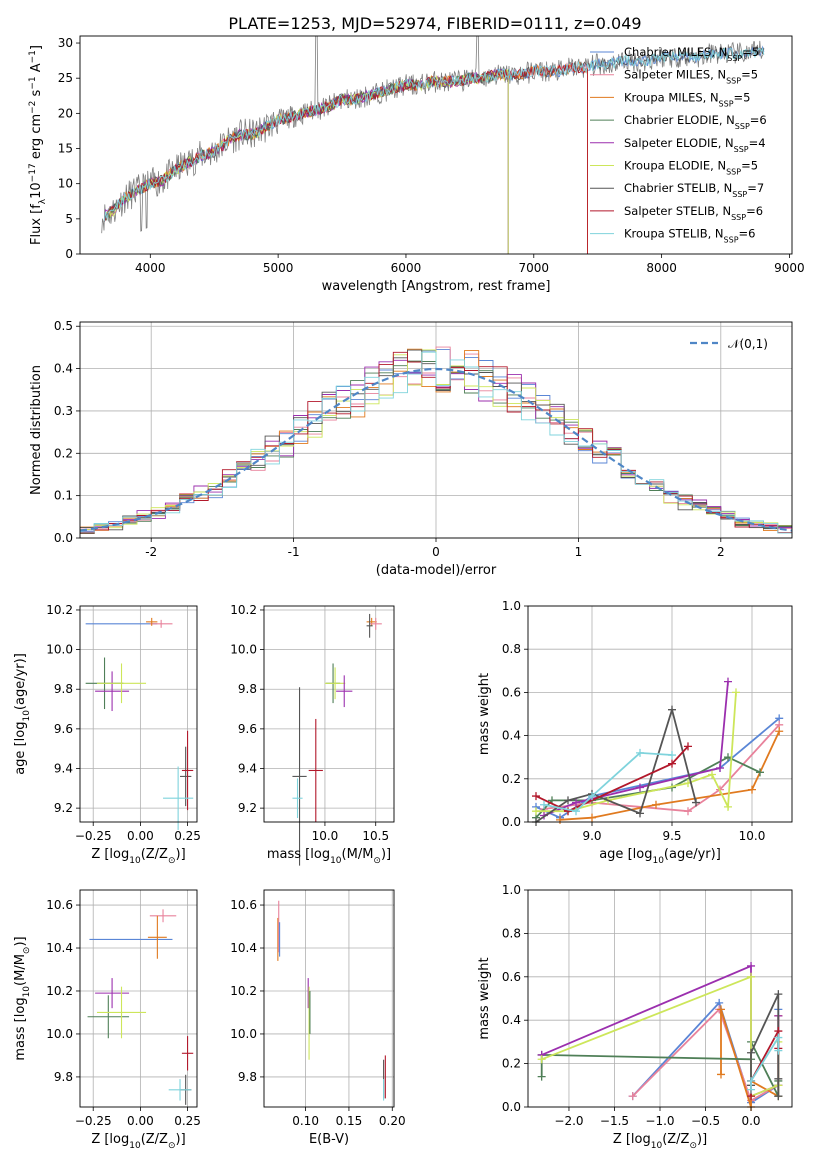 The image size is (819, 1170). Describe the element at coordinates (660, 1036) in the screenshot. I see `weights_vs_Z-plot` at that location.